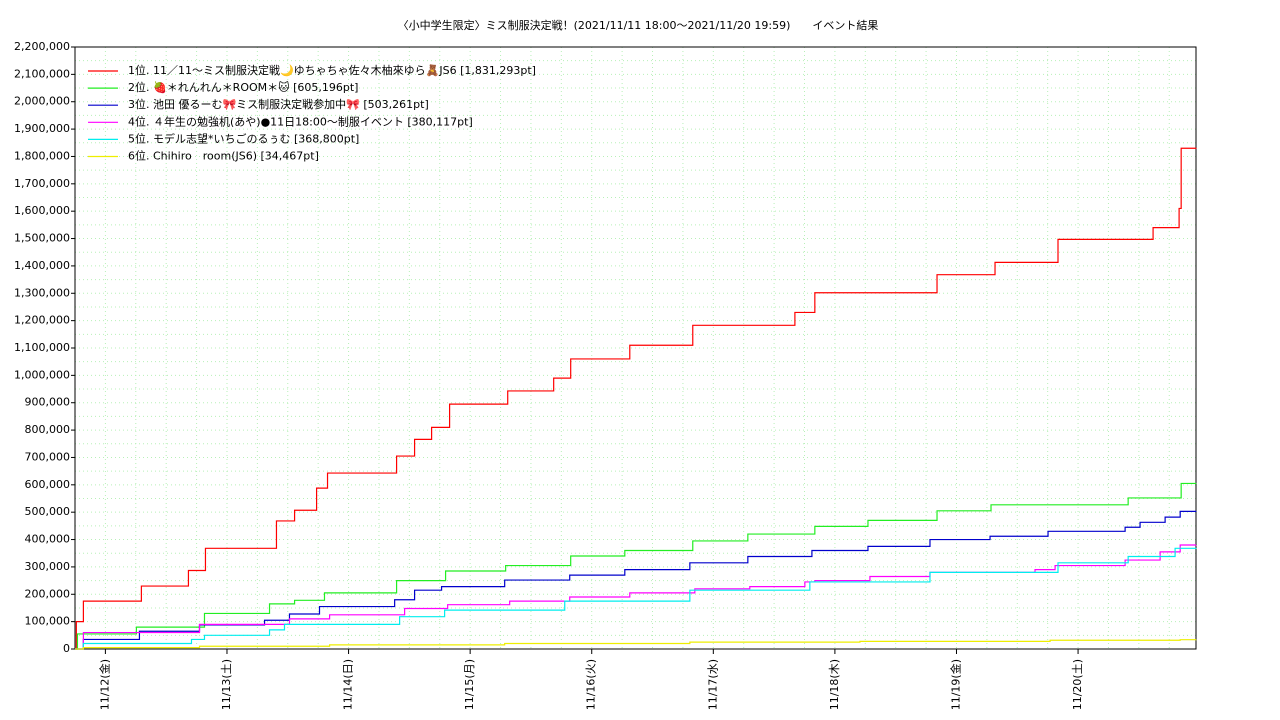 This screenshot has height=720, width=1280. I want to click on y-tick-label: 1,300,000, so click(42, 292).